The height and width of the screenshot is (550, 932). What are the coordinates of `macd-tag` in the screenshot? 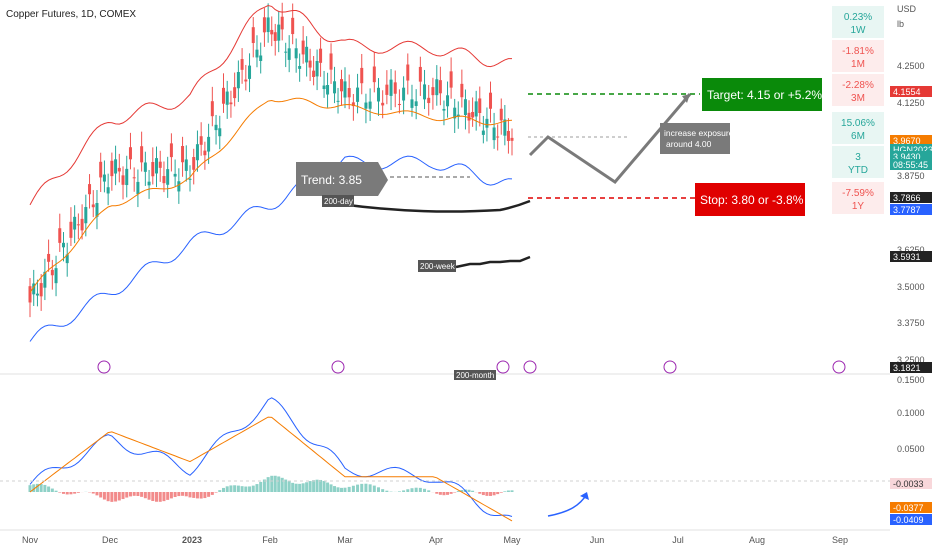 It's located at (911, 507).